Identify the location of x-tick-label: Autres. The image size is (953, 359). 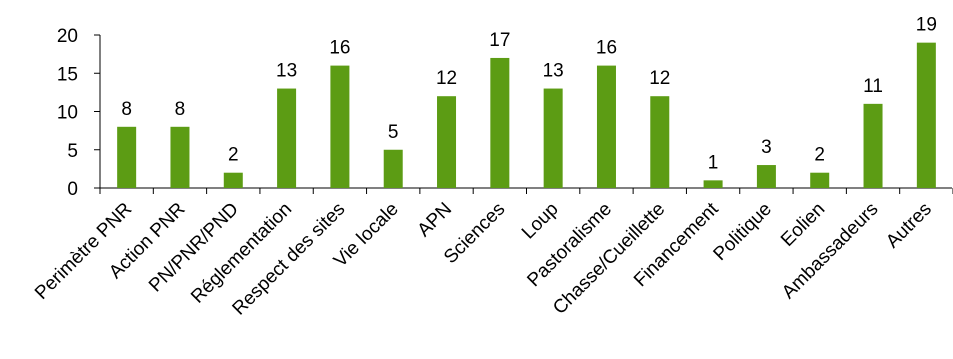
(909, 226).